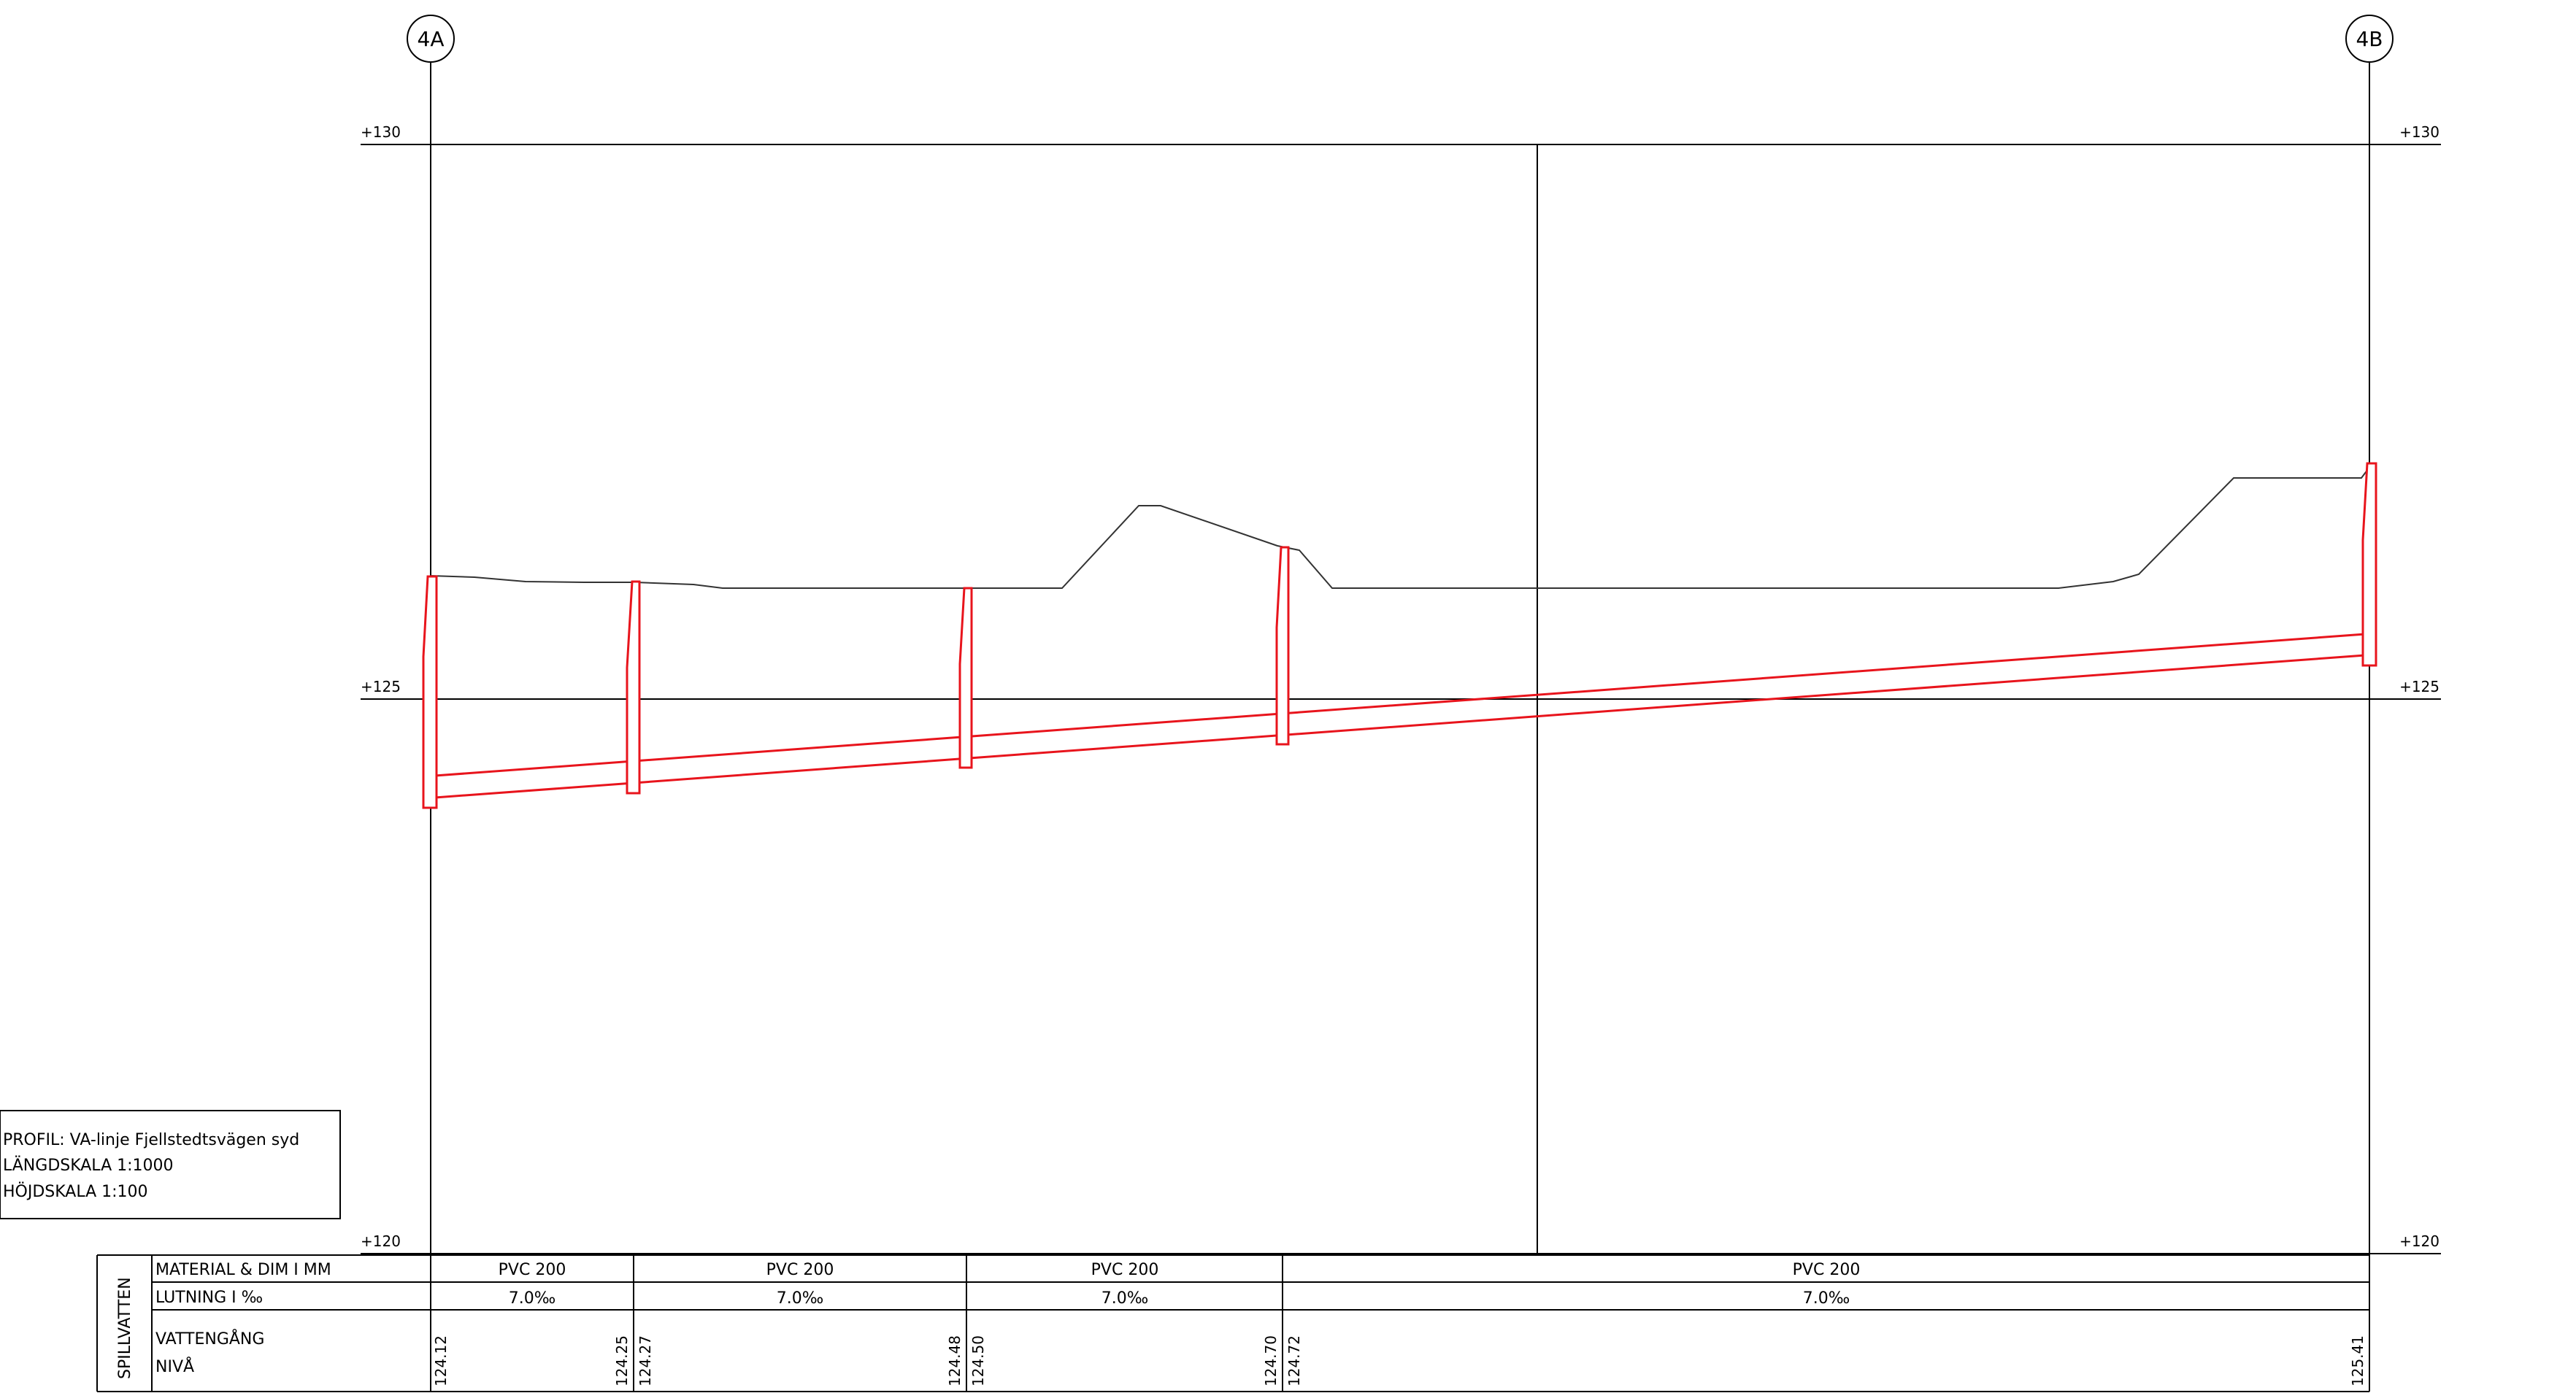  I want to click on title-line-3: HÖJDSKALA 1:100, so click(75, 1191).